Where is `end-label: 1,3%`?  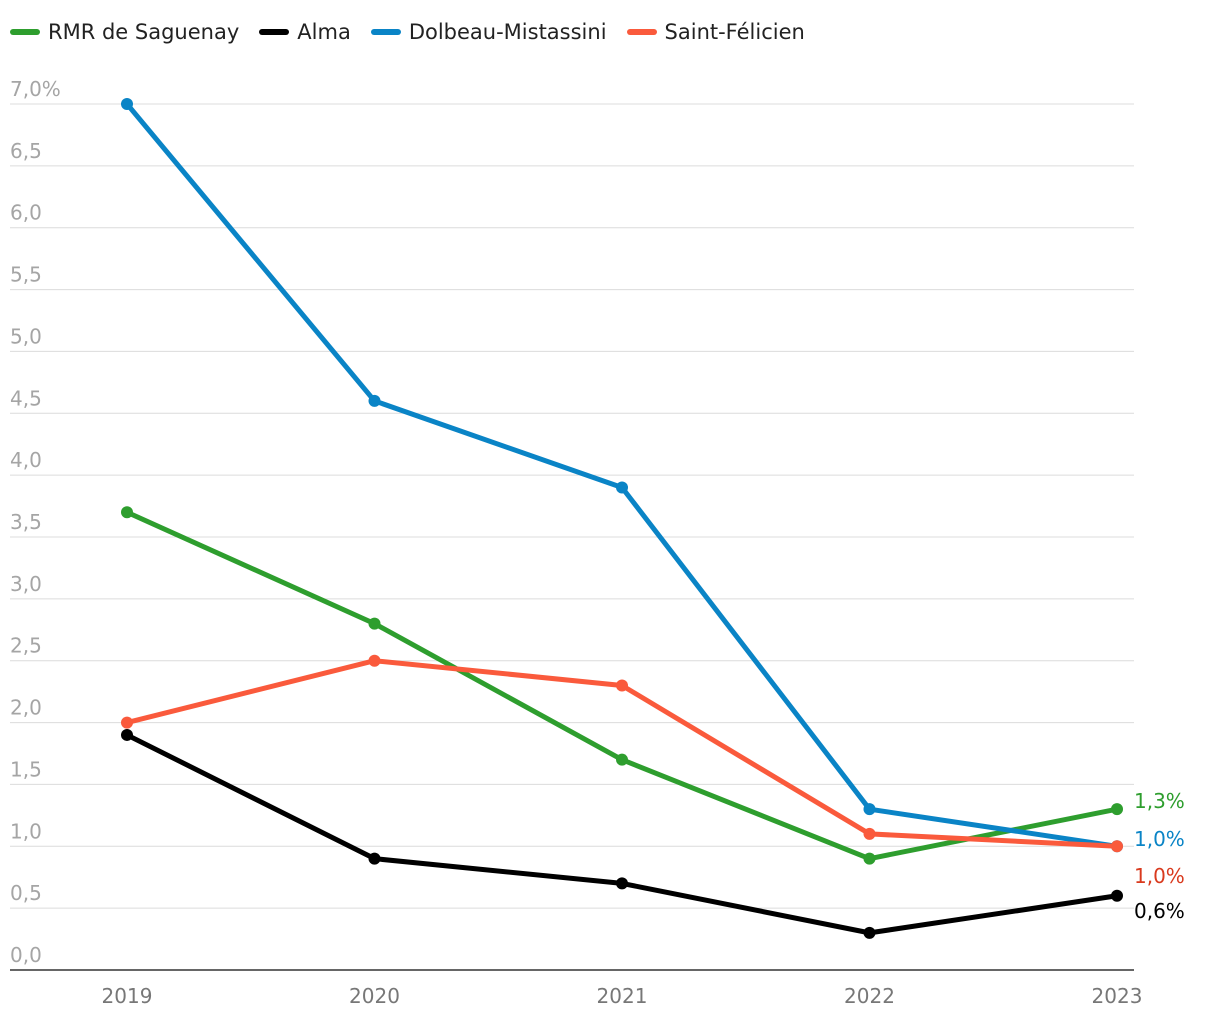
end-label: 1,3% is located at coordinates (1159, 801).